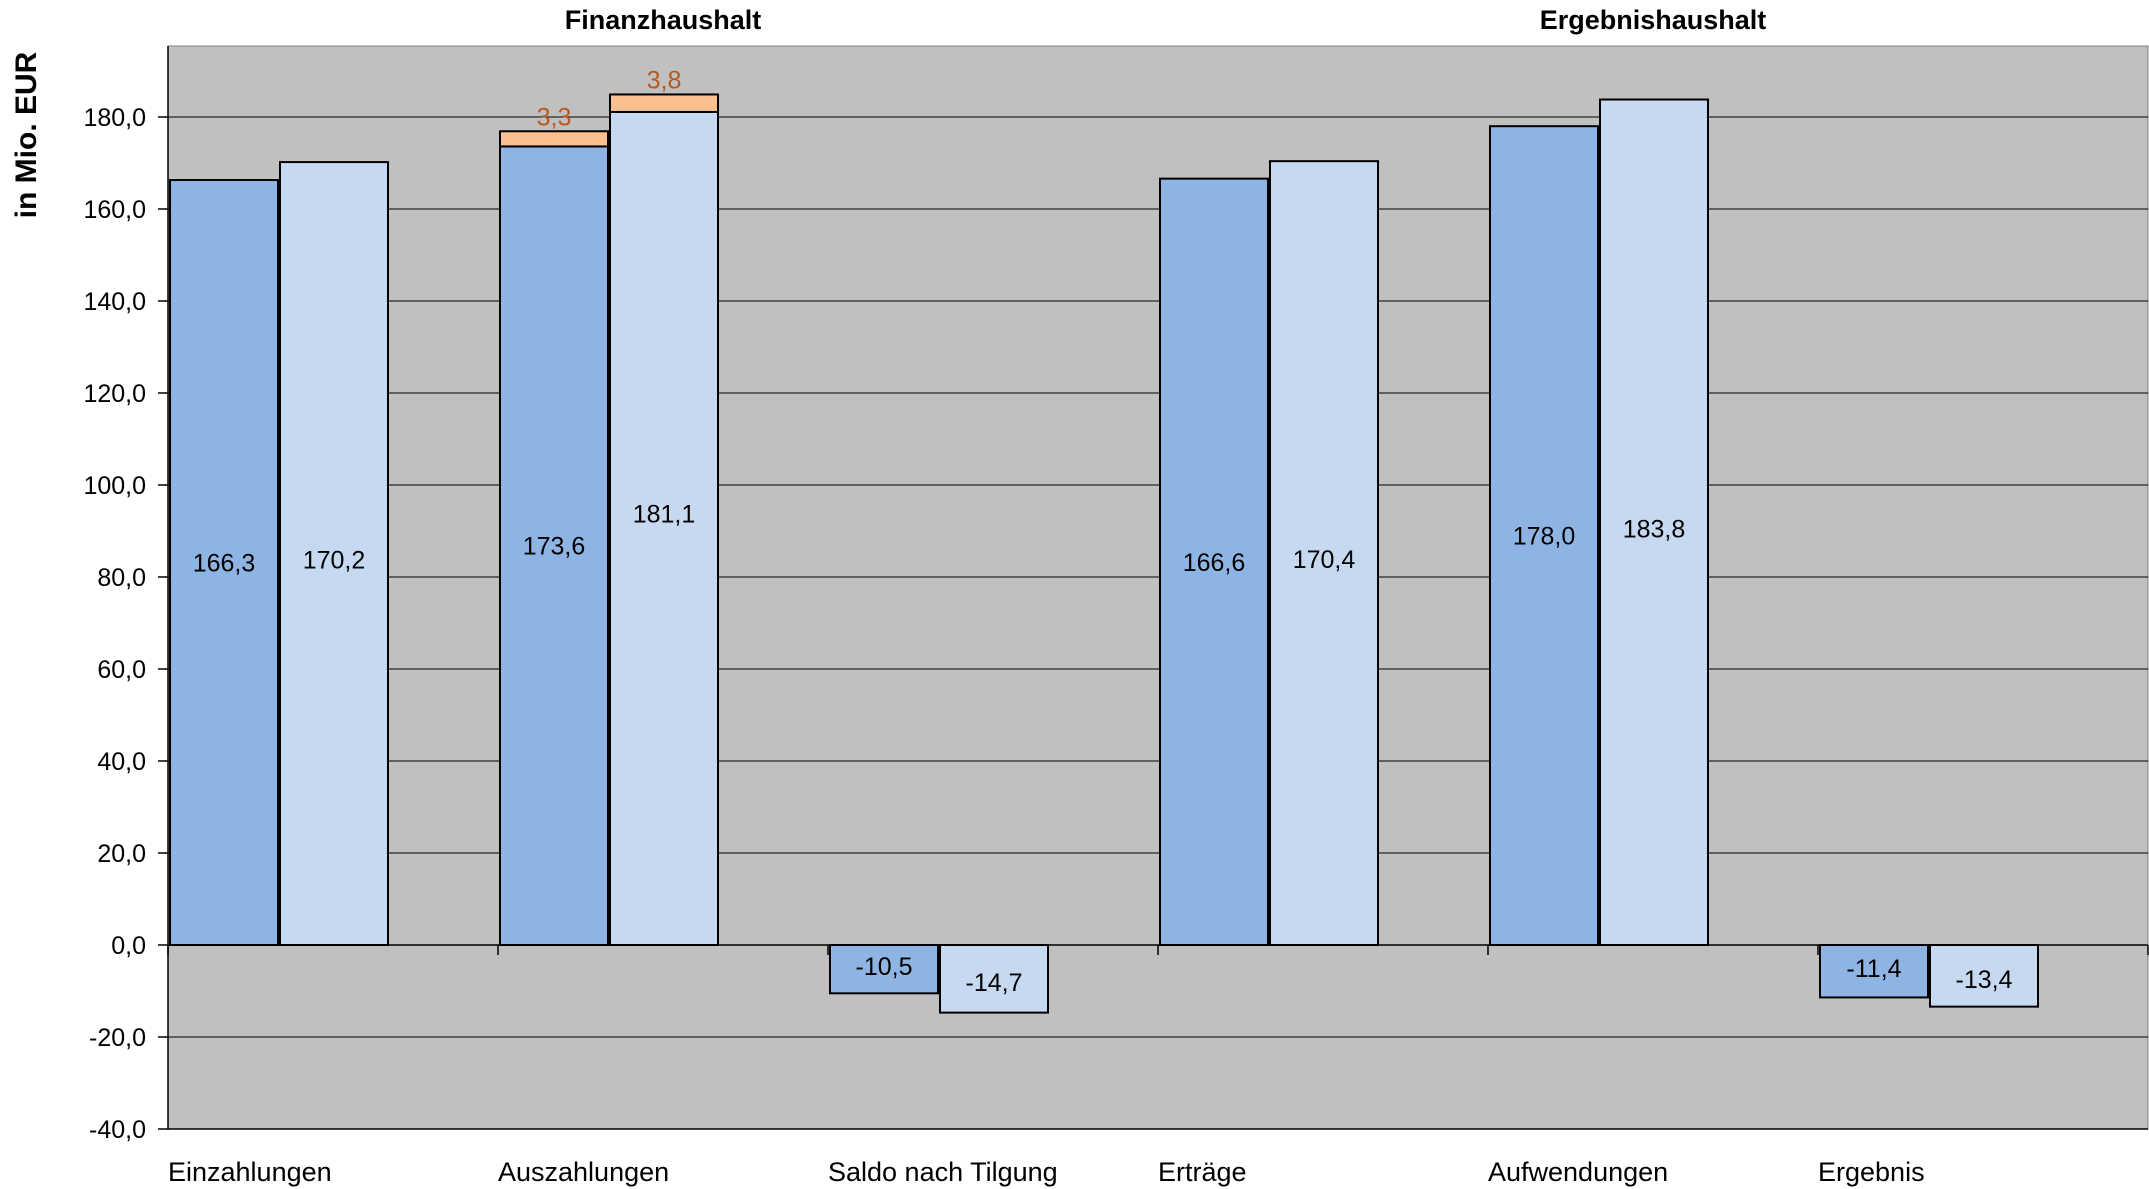 This screenshot has height=1189, width=2149. I want to click on category-label: Aufwendungen, so click(1578, 1172).